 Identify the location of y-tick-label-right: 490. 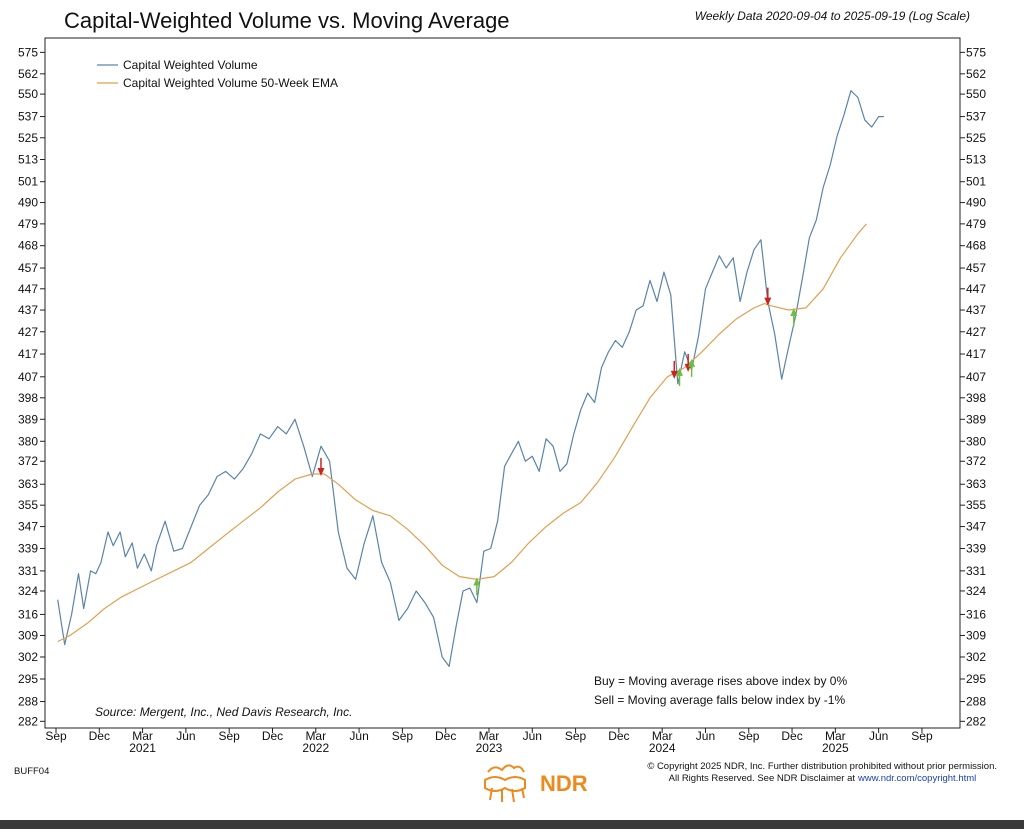
(976, 203).